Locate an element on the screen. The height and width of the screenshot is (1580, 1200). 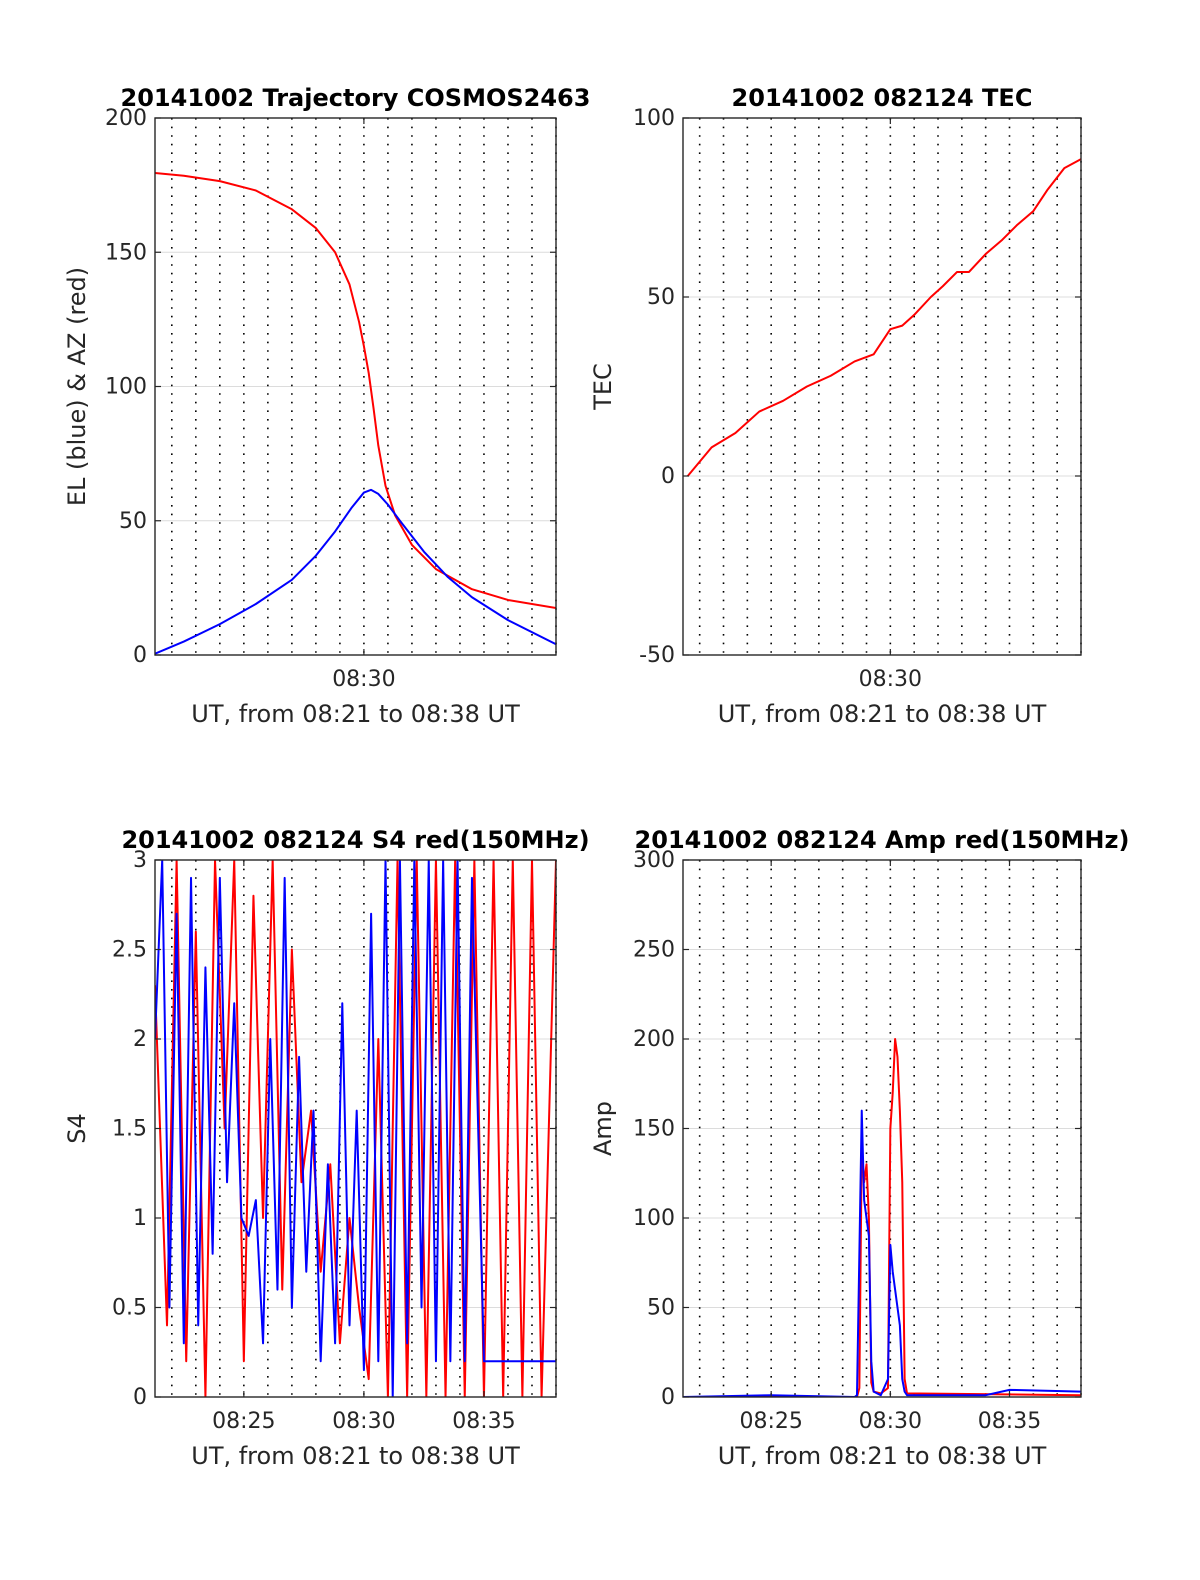
y-tick-label: 250 is located at coordinates (654, 950).